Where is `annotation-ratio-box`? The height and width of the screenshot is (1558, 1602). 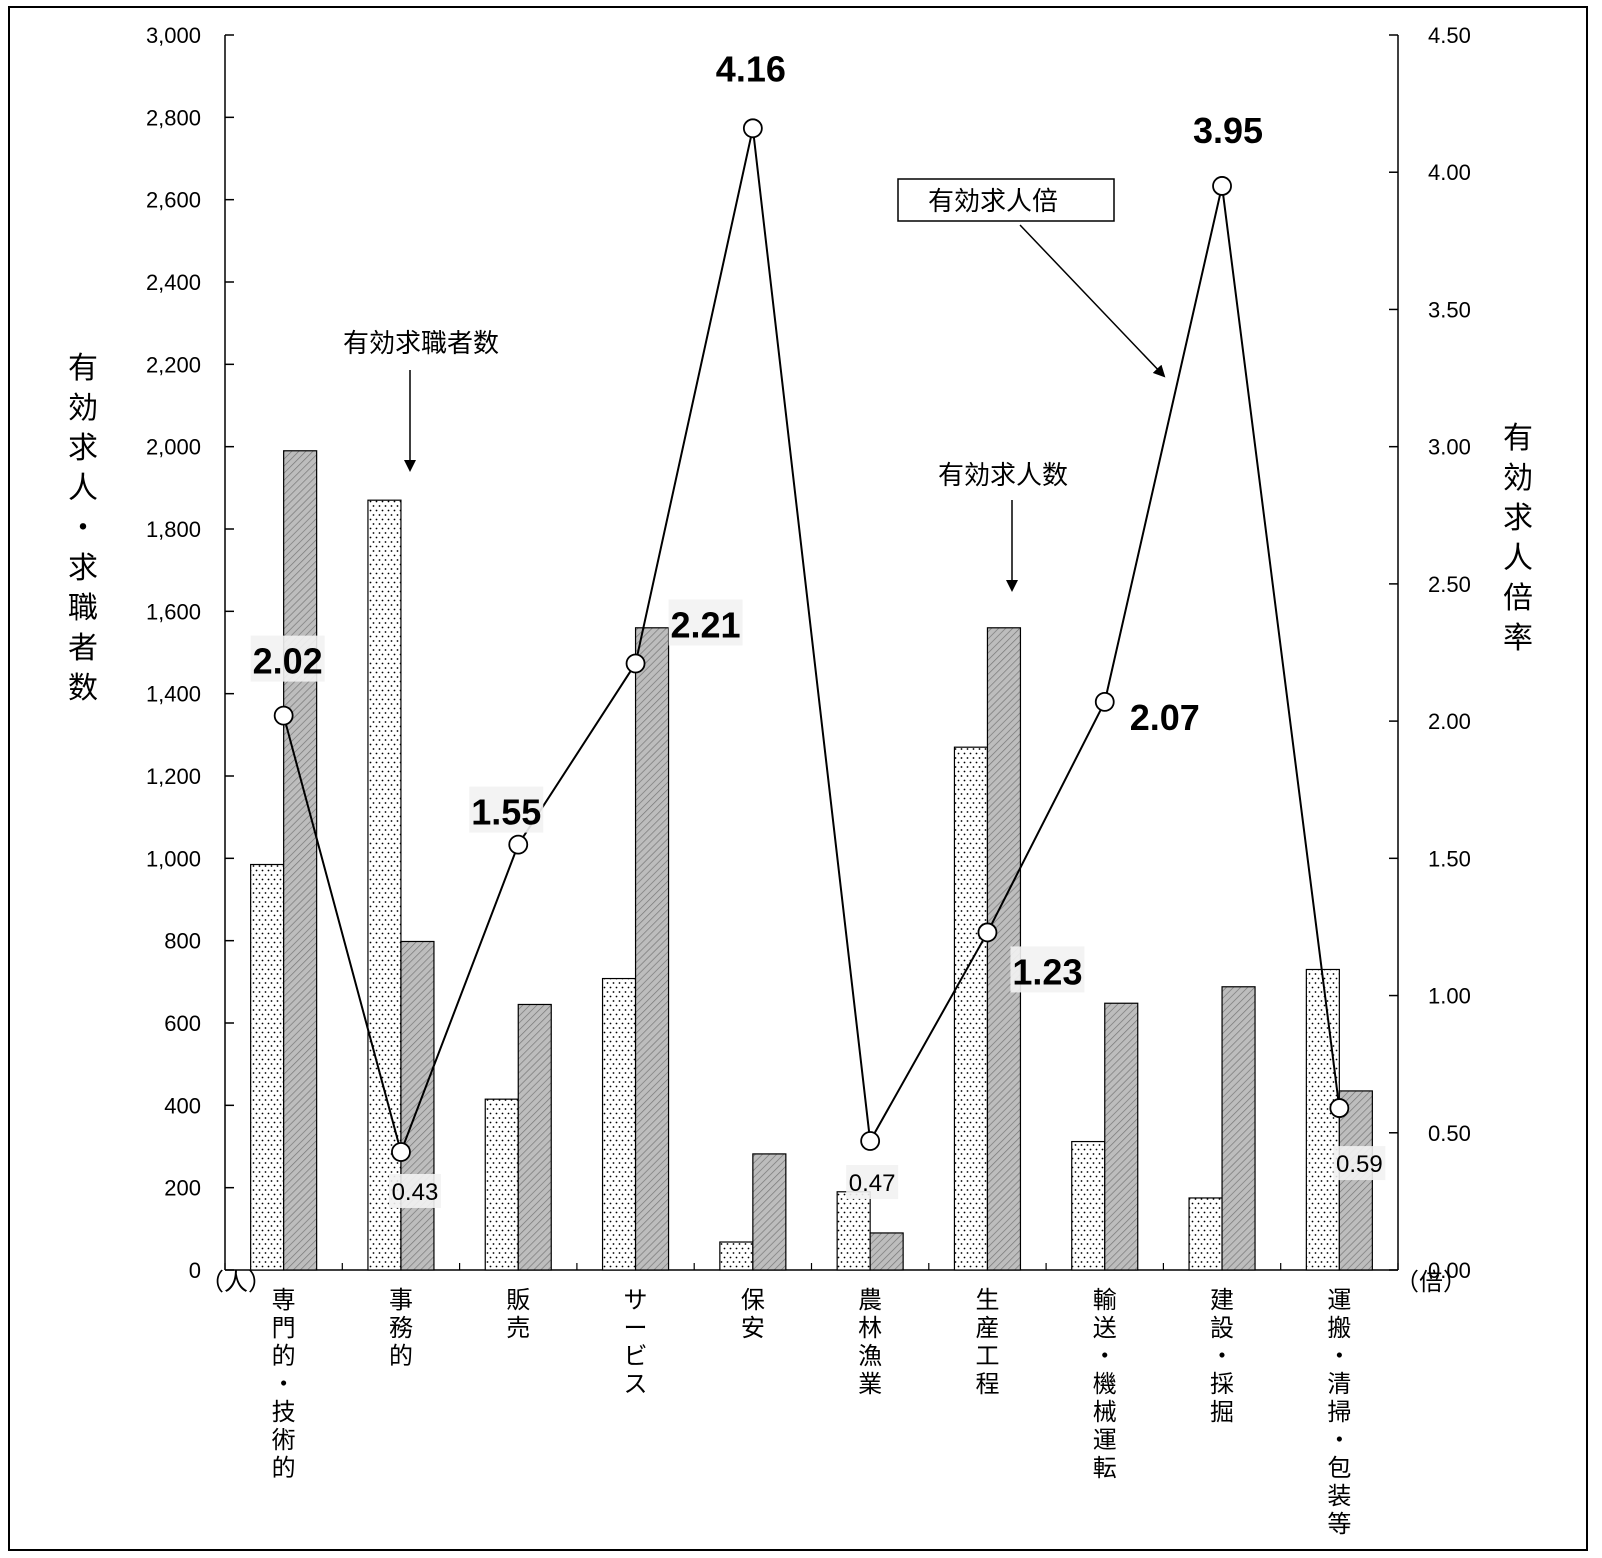 annotation-ratio-box is located at coordinates (1006, 200).